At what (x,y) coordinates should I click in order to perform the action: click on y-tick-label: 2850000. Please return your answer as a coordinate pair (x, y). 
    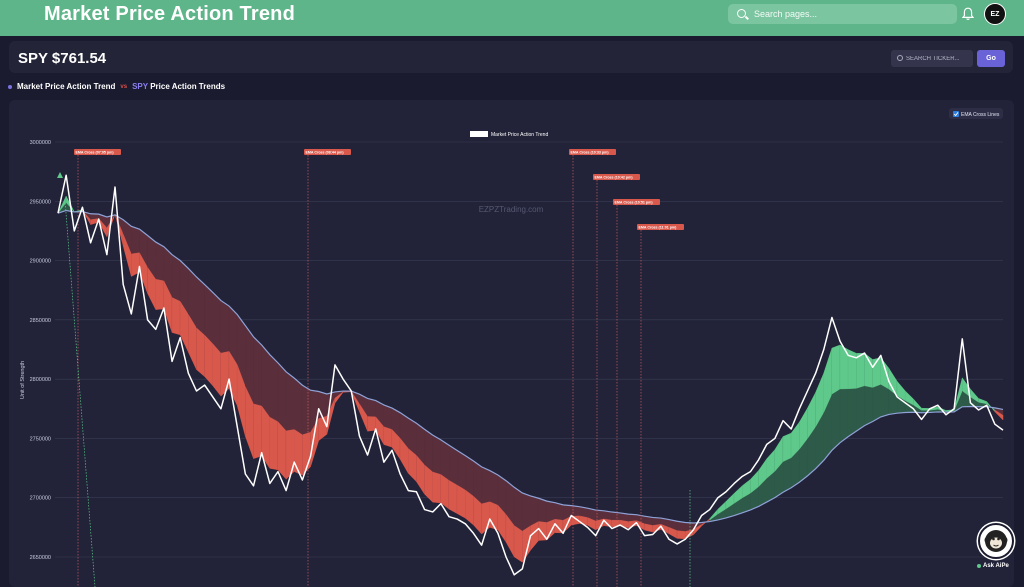
    Looking at the image, I should click on (40, 321).